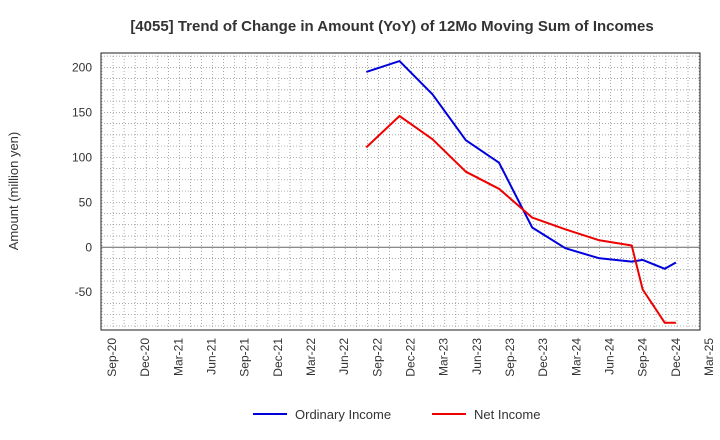  I want to click on x-tick-label: Sep-22, so click(377, 357).